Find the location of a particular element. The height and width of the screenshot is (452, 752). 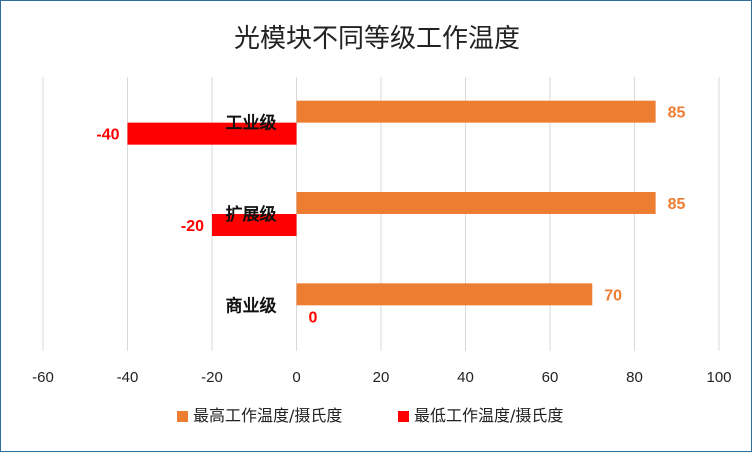

x-tick-label: 80 is located at coordinates (634, 377).